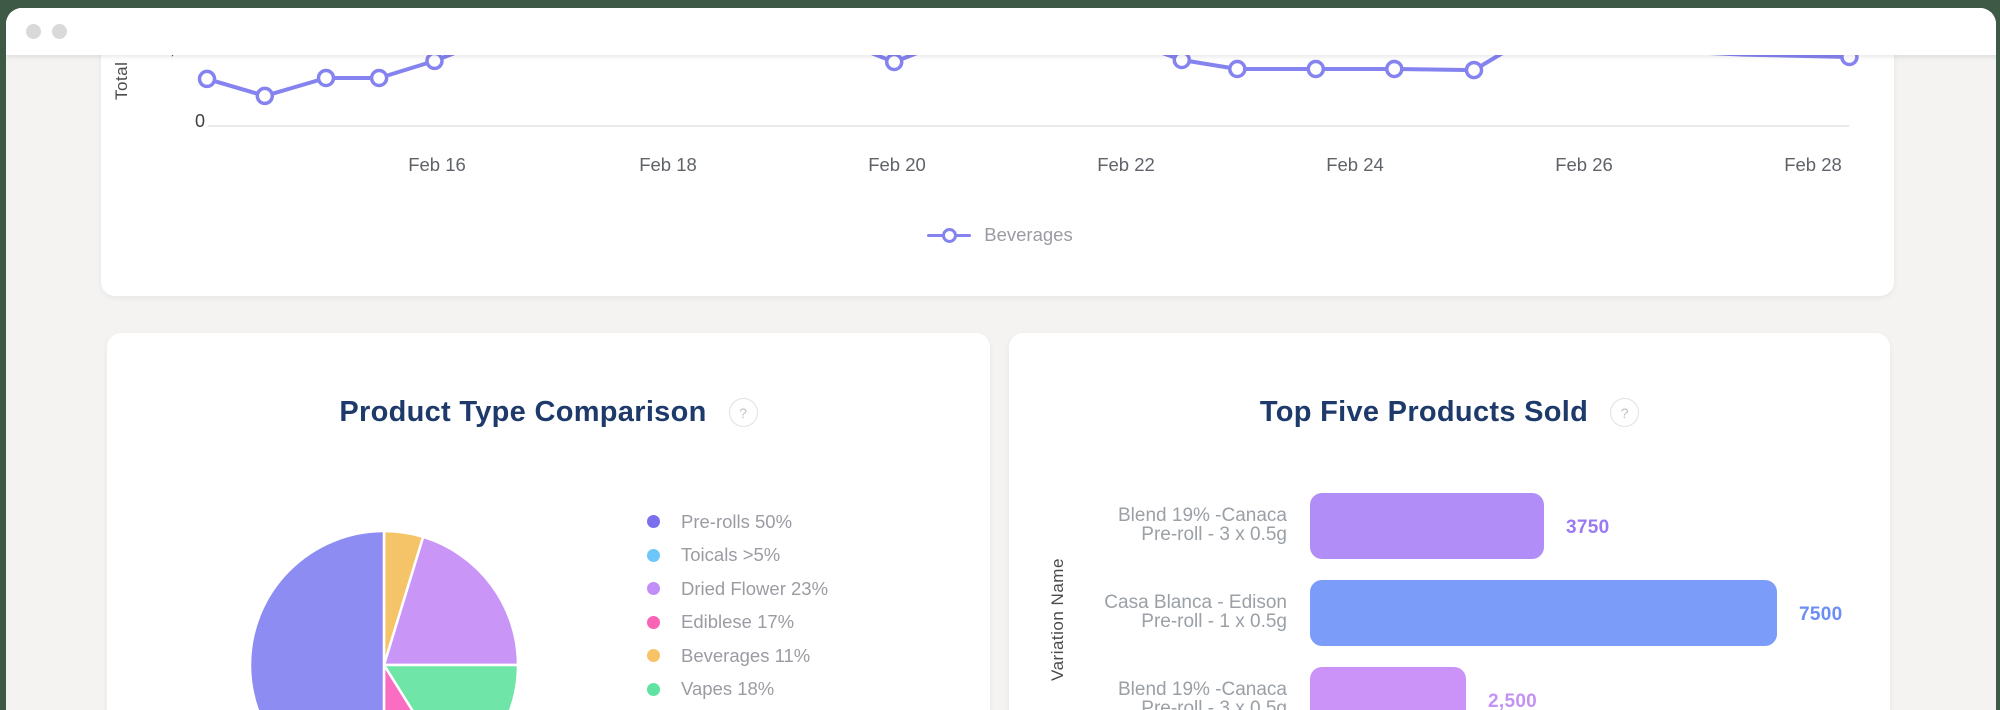 The width and height of the screenshot is (2000, 710). I want to click on line-chart-legend: Beverages, so click(1000, 235).